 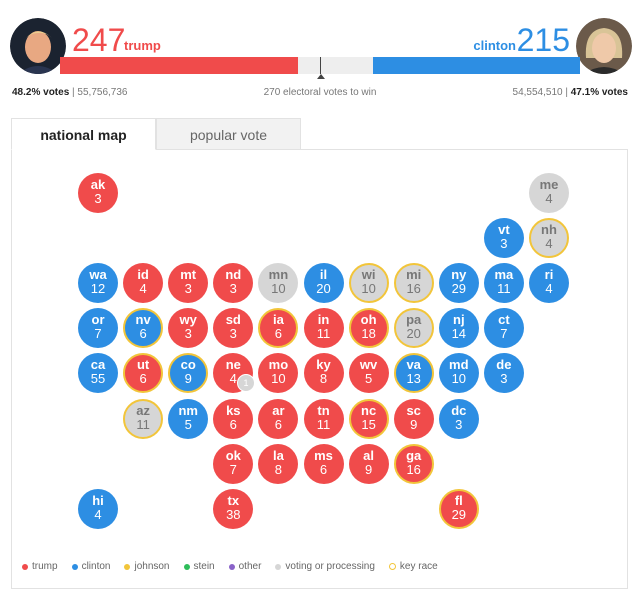 I want to click on state-code: ne, so click(x=233, y=365).